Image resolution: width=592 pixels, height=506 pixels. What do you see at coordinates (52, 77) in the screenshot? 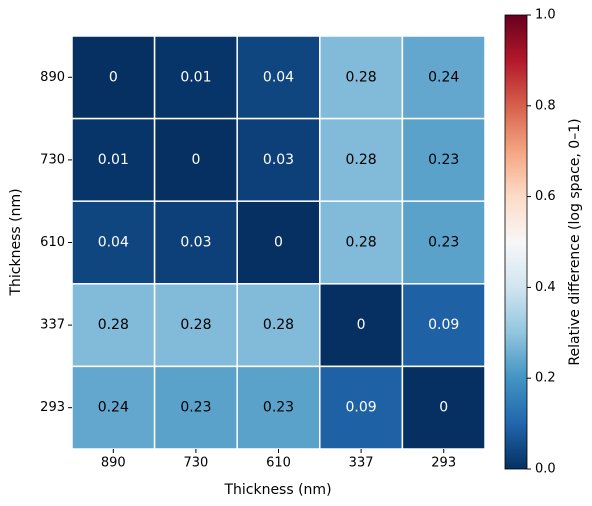
I see `y-tick-label: 890` at bounding box center [52, 77].